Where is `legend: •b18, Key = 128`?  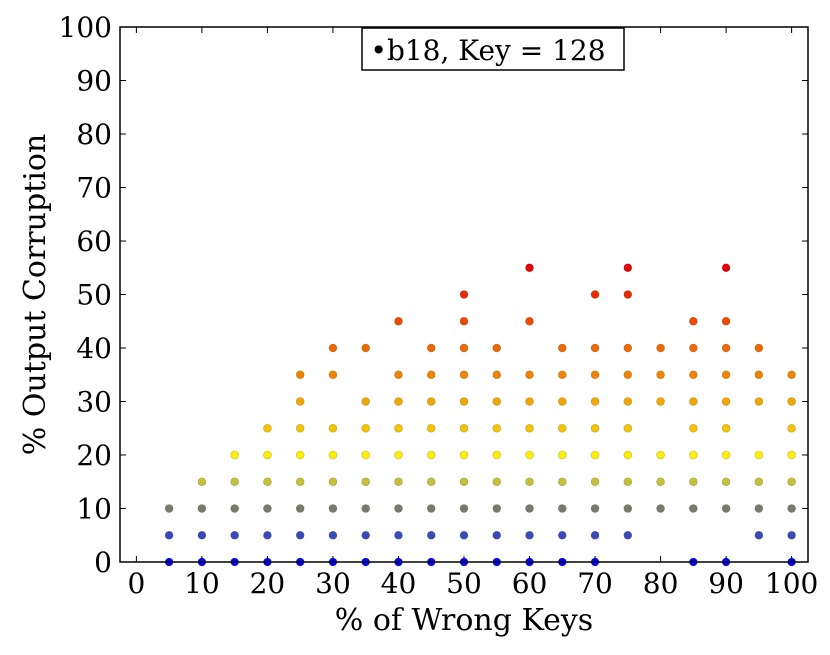
legend: •b18, Key = 128 is located at coordinates (493, 49).